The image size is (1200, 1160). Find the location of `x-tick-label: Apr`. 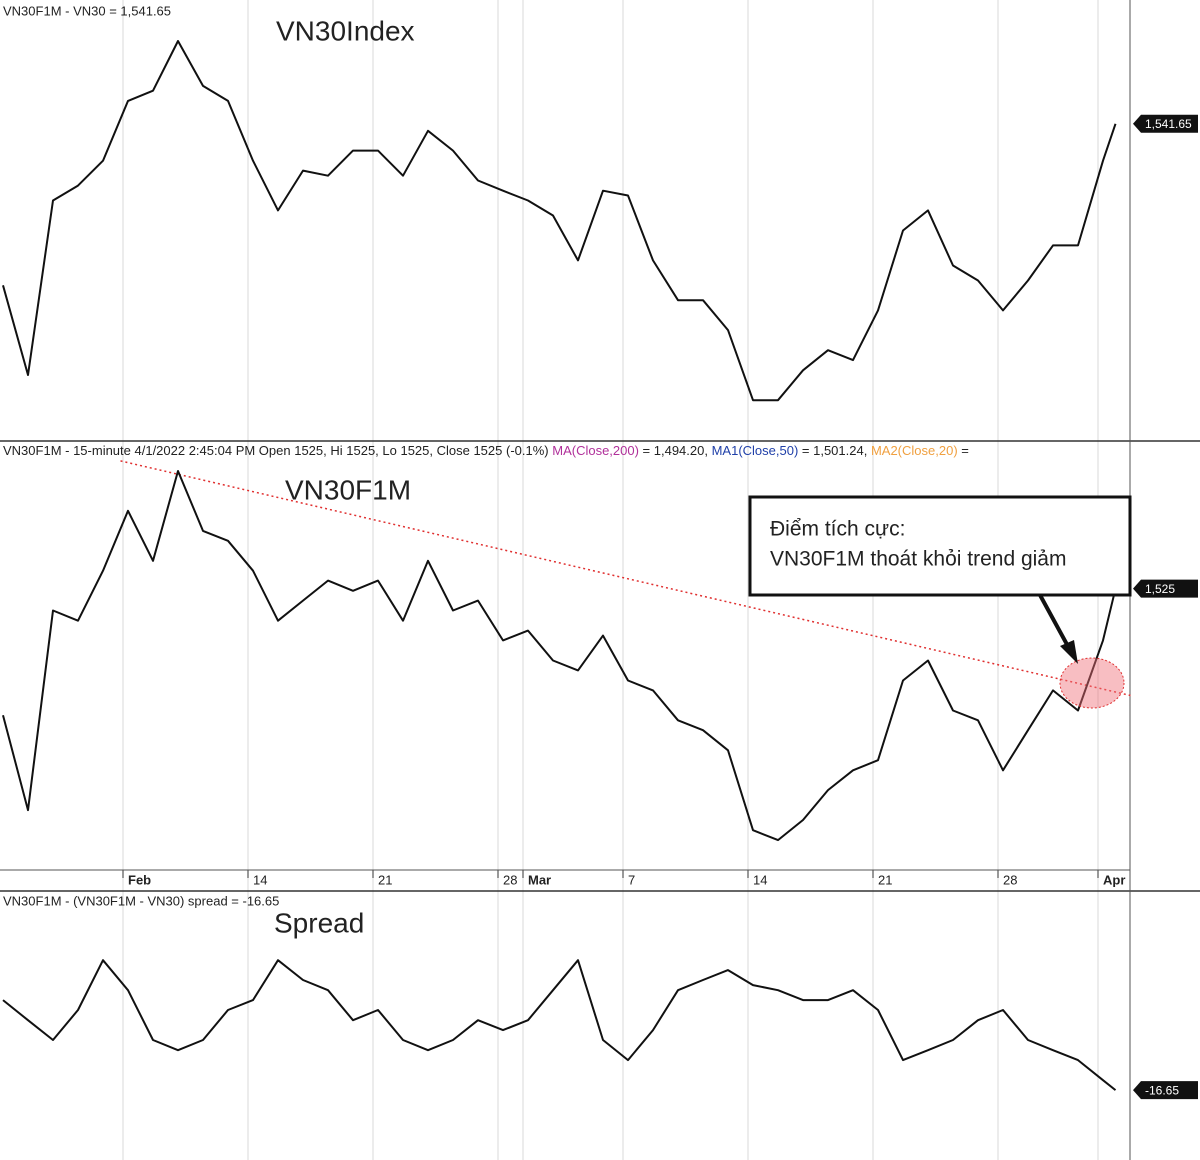

x-tick-label: Apr is located at coordinates (1114, 879).